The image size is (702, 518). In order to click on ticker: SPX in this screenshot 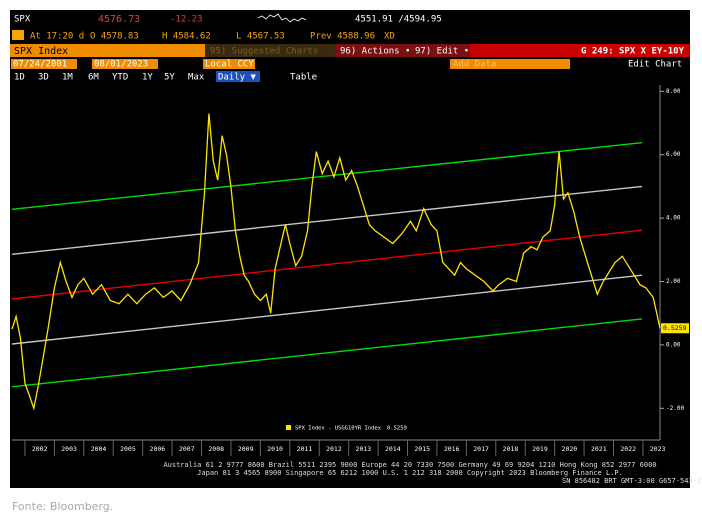, I will do `click(22, 20)`.